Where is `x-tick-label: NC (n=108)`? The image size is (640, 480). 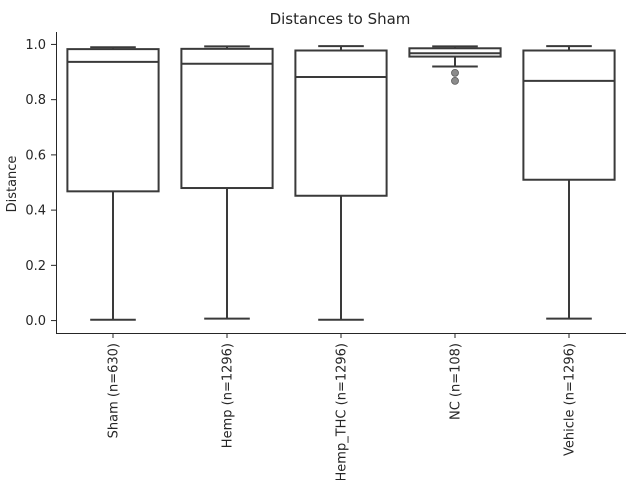
x-tick-label: NC (n=108) is located at coordinates (456, 381).